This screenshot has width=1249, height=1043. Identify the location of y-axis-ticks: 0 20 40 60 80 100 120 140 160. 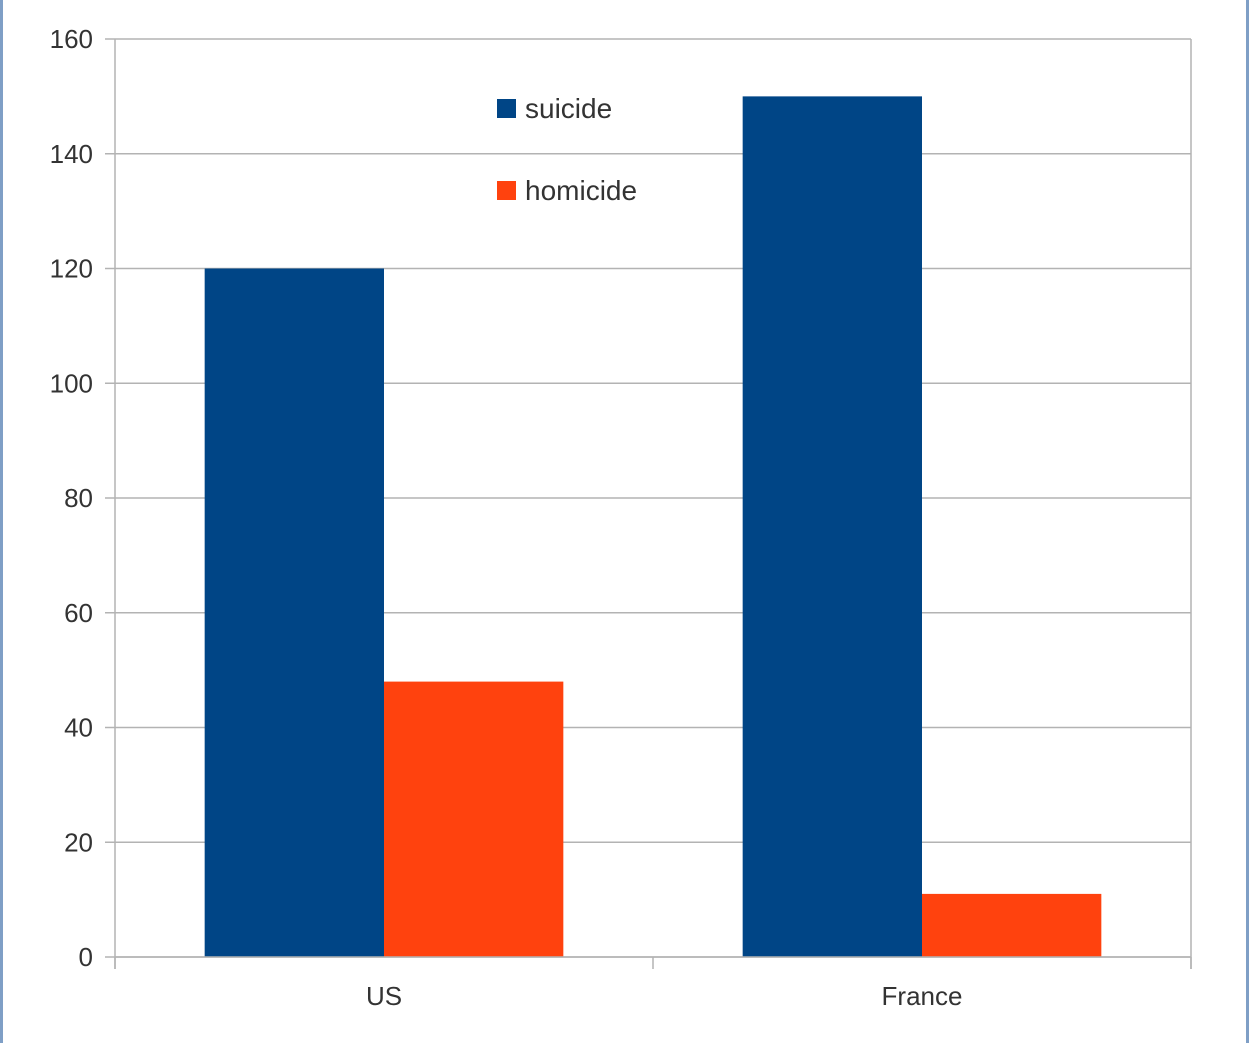
(71, 498).